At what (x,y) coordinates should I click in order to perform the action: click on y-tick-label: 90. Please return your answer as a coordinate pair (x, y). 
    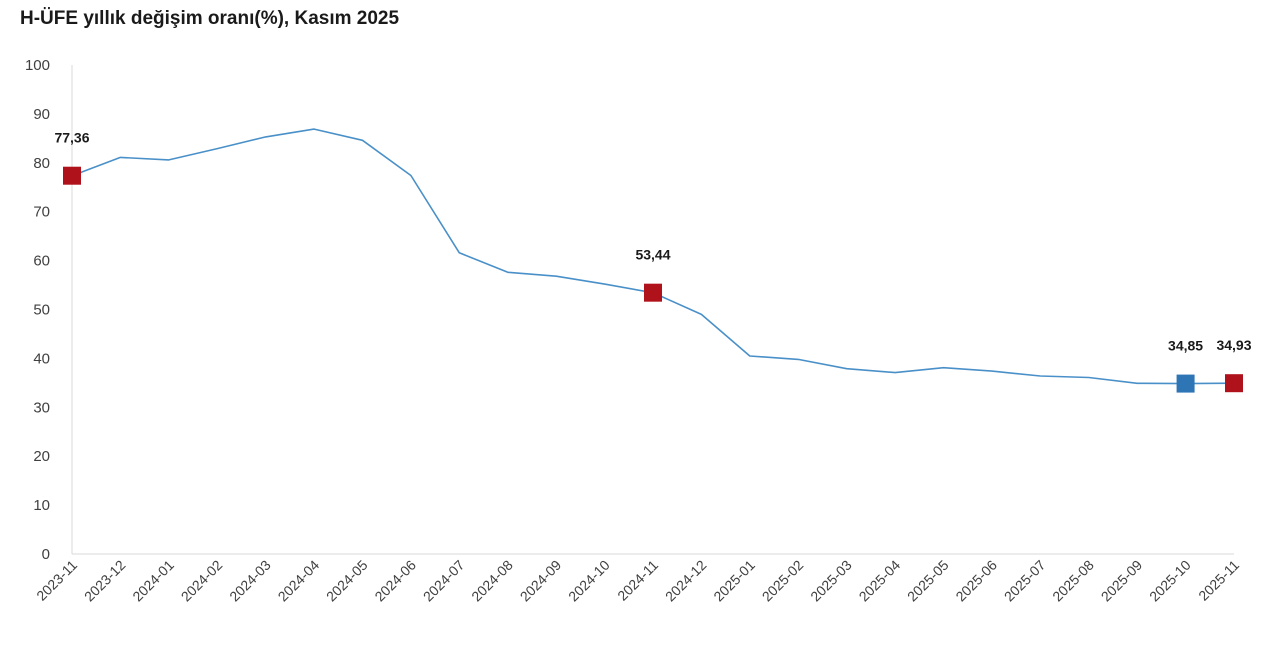
    Looking at the image, I should click on (41, 114).